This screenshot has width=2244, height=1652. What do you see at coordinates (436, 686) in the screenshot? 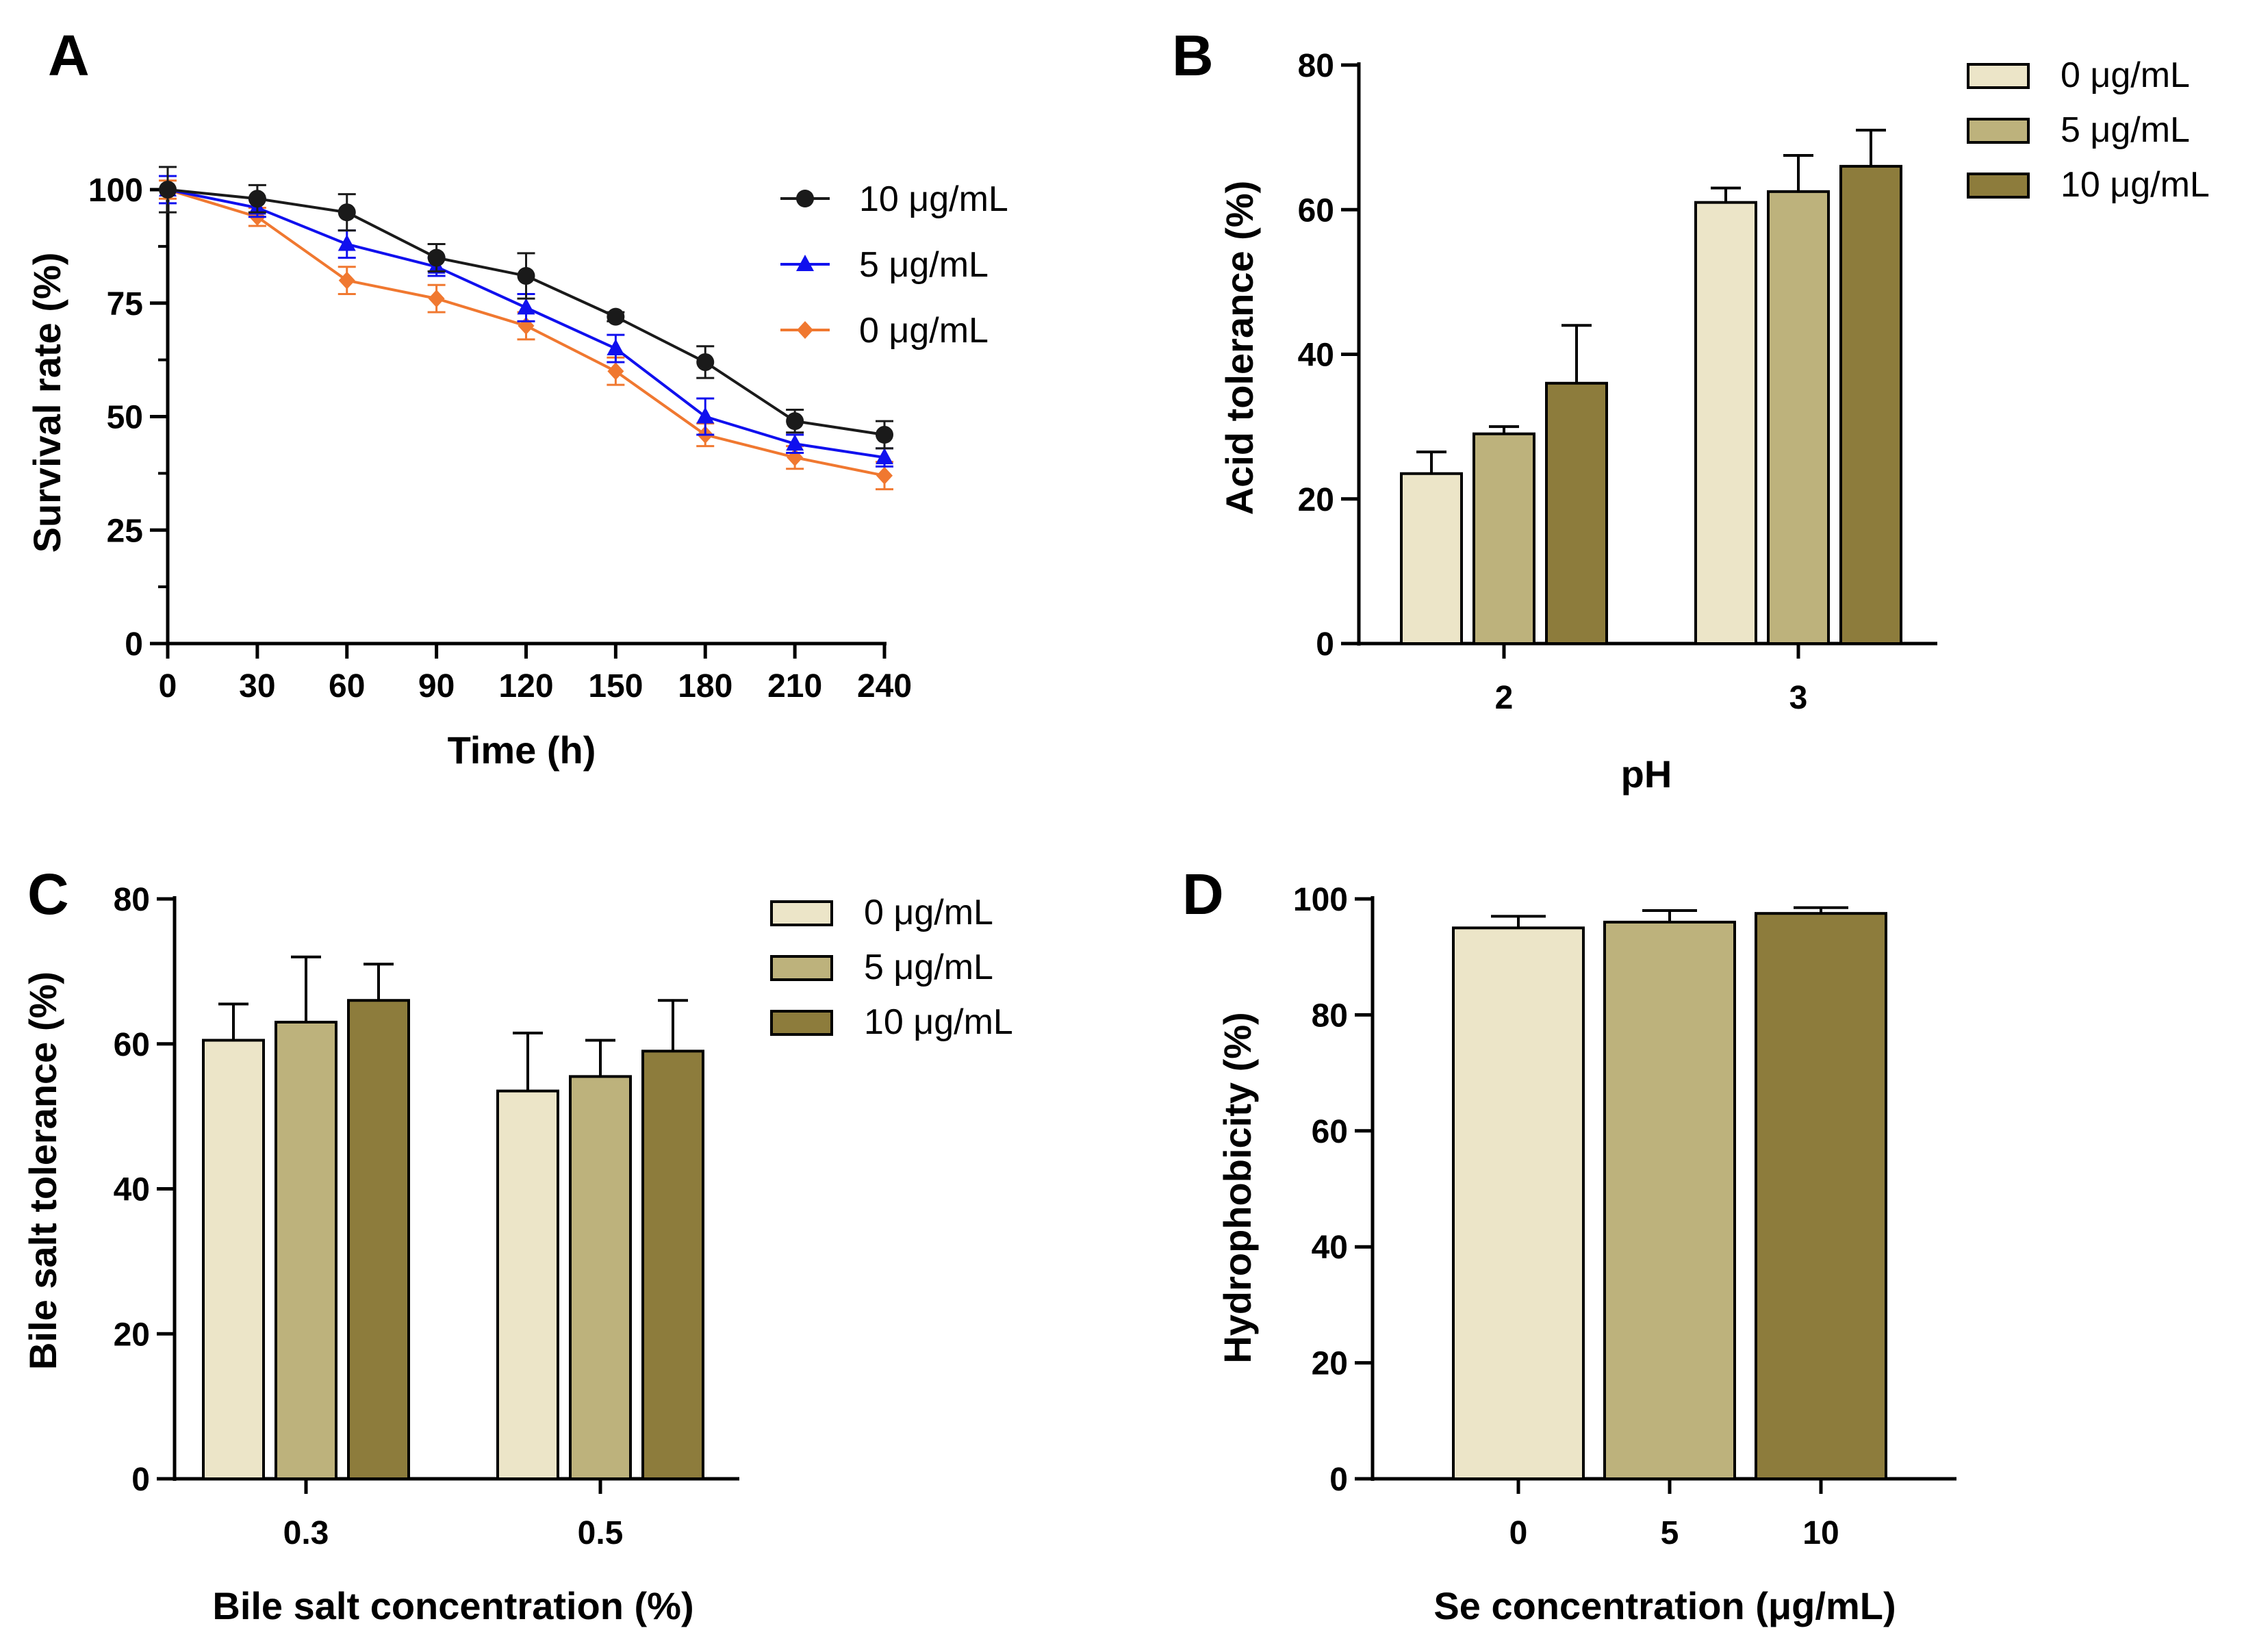
I see `panel-a-x-tick-label: 90` at bounding box center [436, 686].